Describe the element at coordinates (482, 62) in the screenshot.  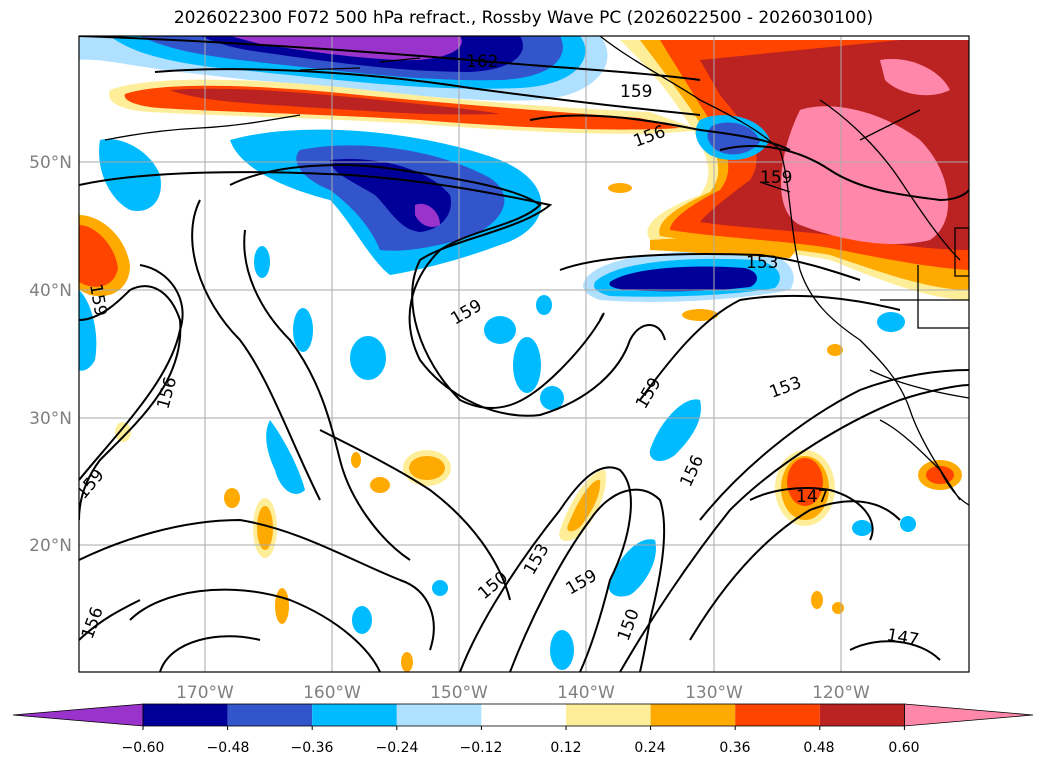
I see `contour-label: 162` at that location.